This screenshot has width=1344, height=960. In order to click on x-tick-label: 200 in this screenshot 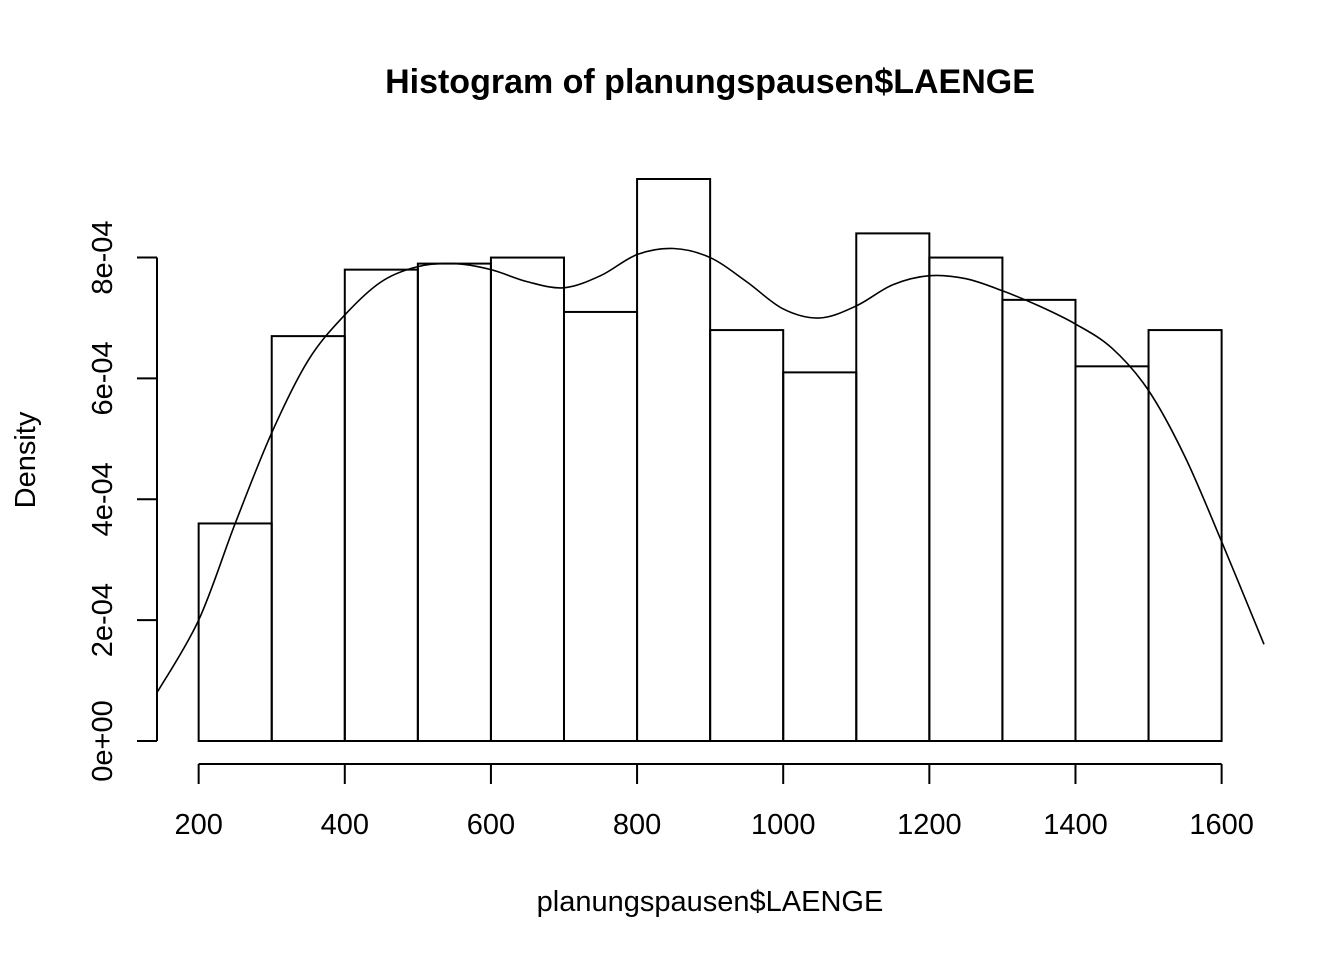, I will do `click(198, 825)`.